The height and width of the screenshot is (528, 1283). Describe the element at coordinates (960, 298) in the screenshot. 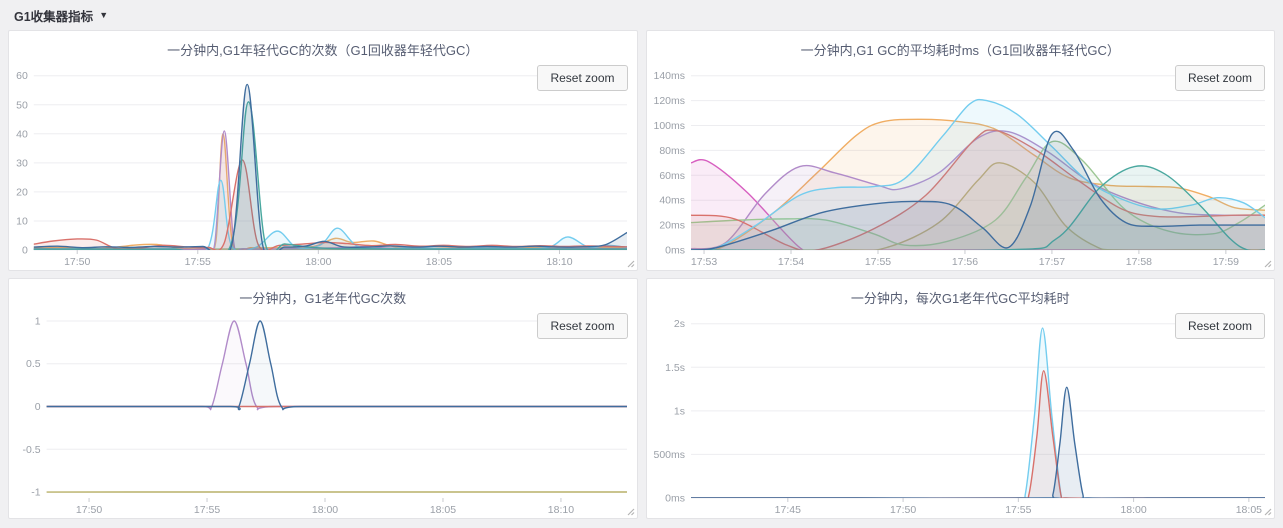

I see `chart-title: 一分钟内，每次G1老年代GC平均耗时` at that location.